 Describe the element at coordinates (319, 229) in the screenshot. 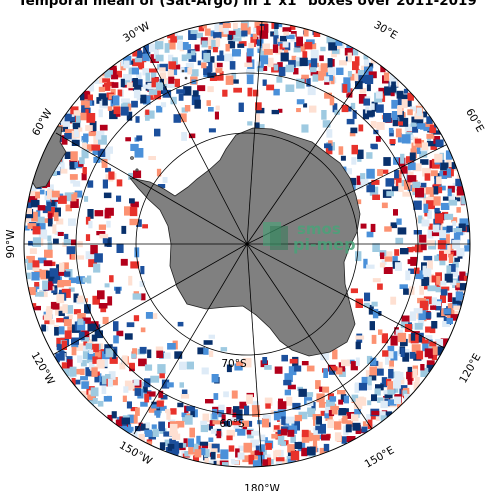

I see `watermark-line1: smos` at that location.